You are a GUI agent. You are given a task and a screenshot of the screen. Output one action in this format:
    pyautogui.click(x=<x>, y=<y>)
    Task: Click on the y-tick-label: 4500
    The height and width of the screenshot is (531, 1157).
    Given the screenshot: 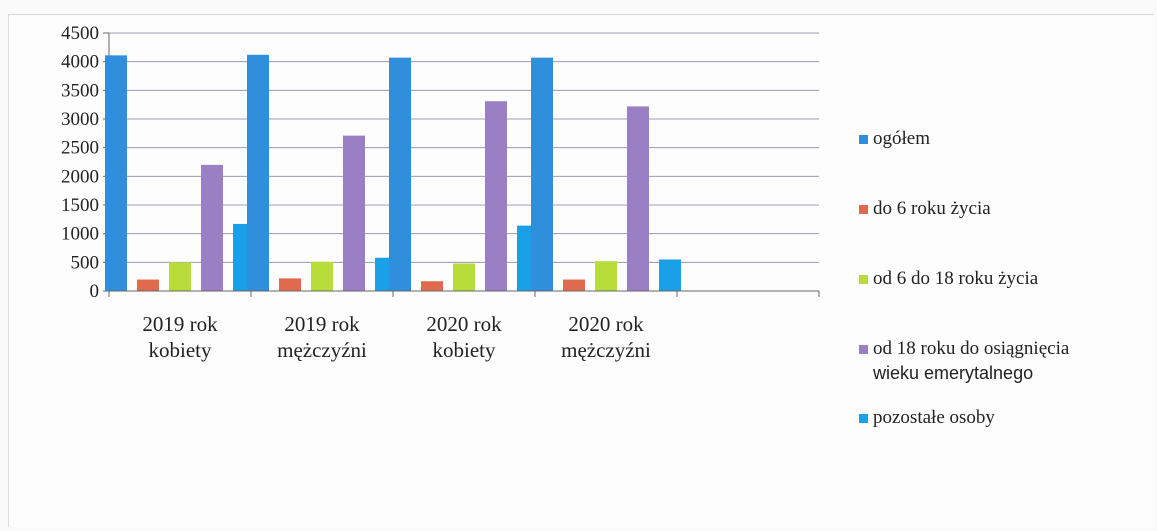 What is the action you would take?
    pyautogui.click(x=80, y=33)
    